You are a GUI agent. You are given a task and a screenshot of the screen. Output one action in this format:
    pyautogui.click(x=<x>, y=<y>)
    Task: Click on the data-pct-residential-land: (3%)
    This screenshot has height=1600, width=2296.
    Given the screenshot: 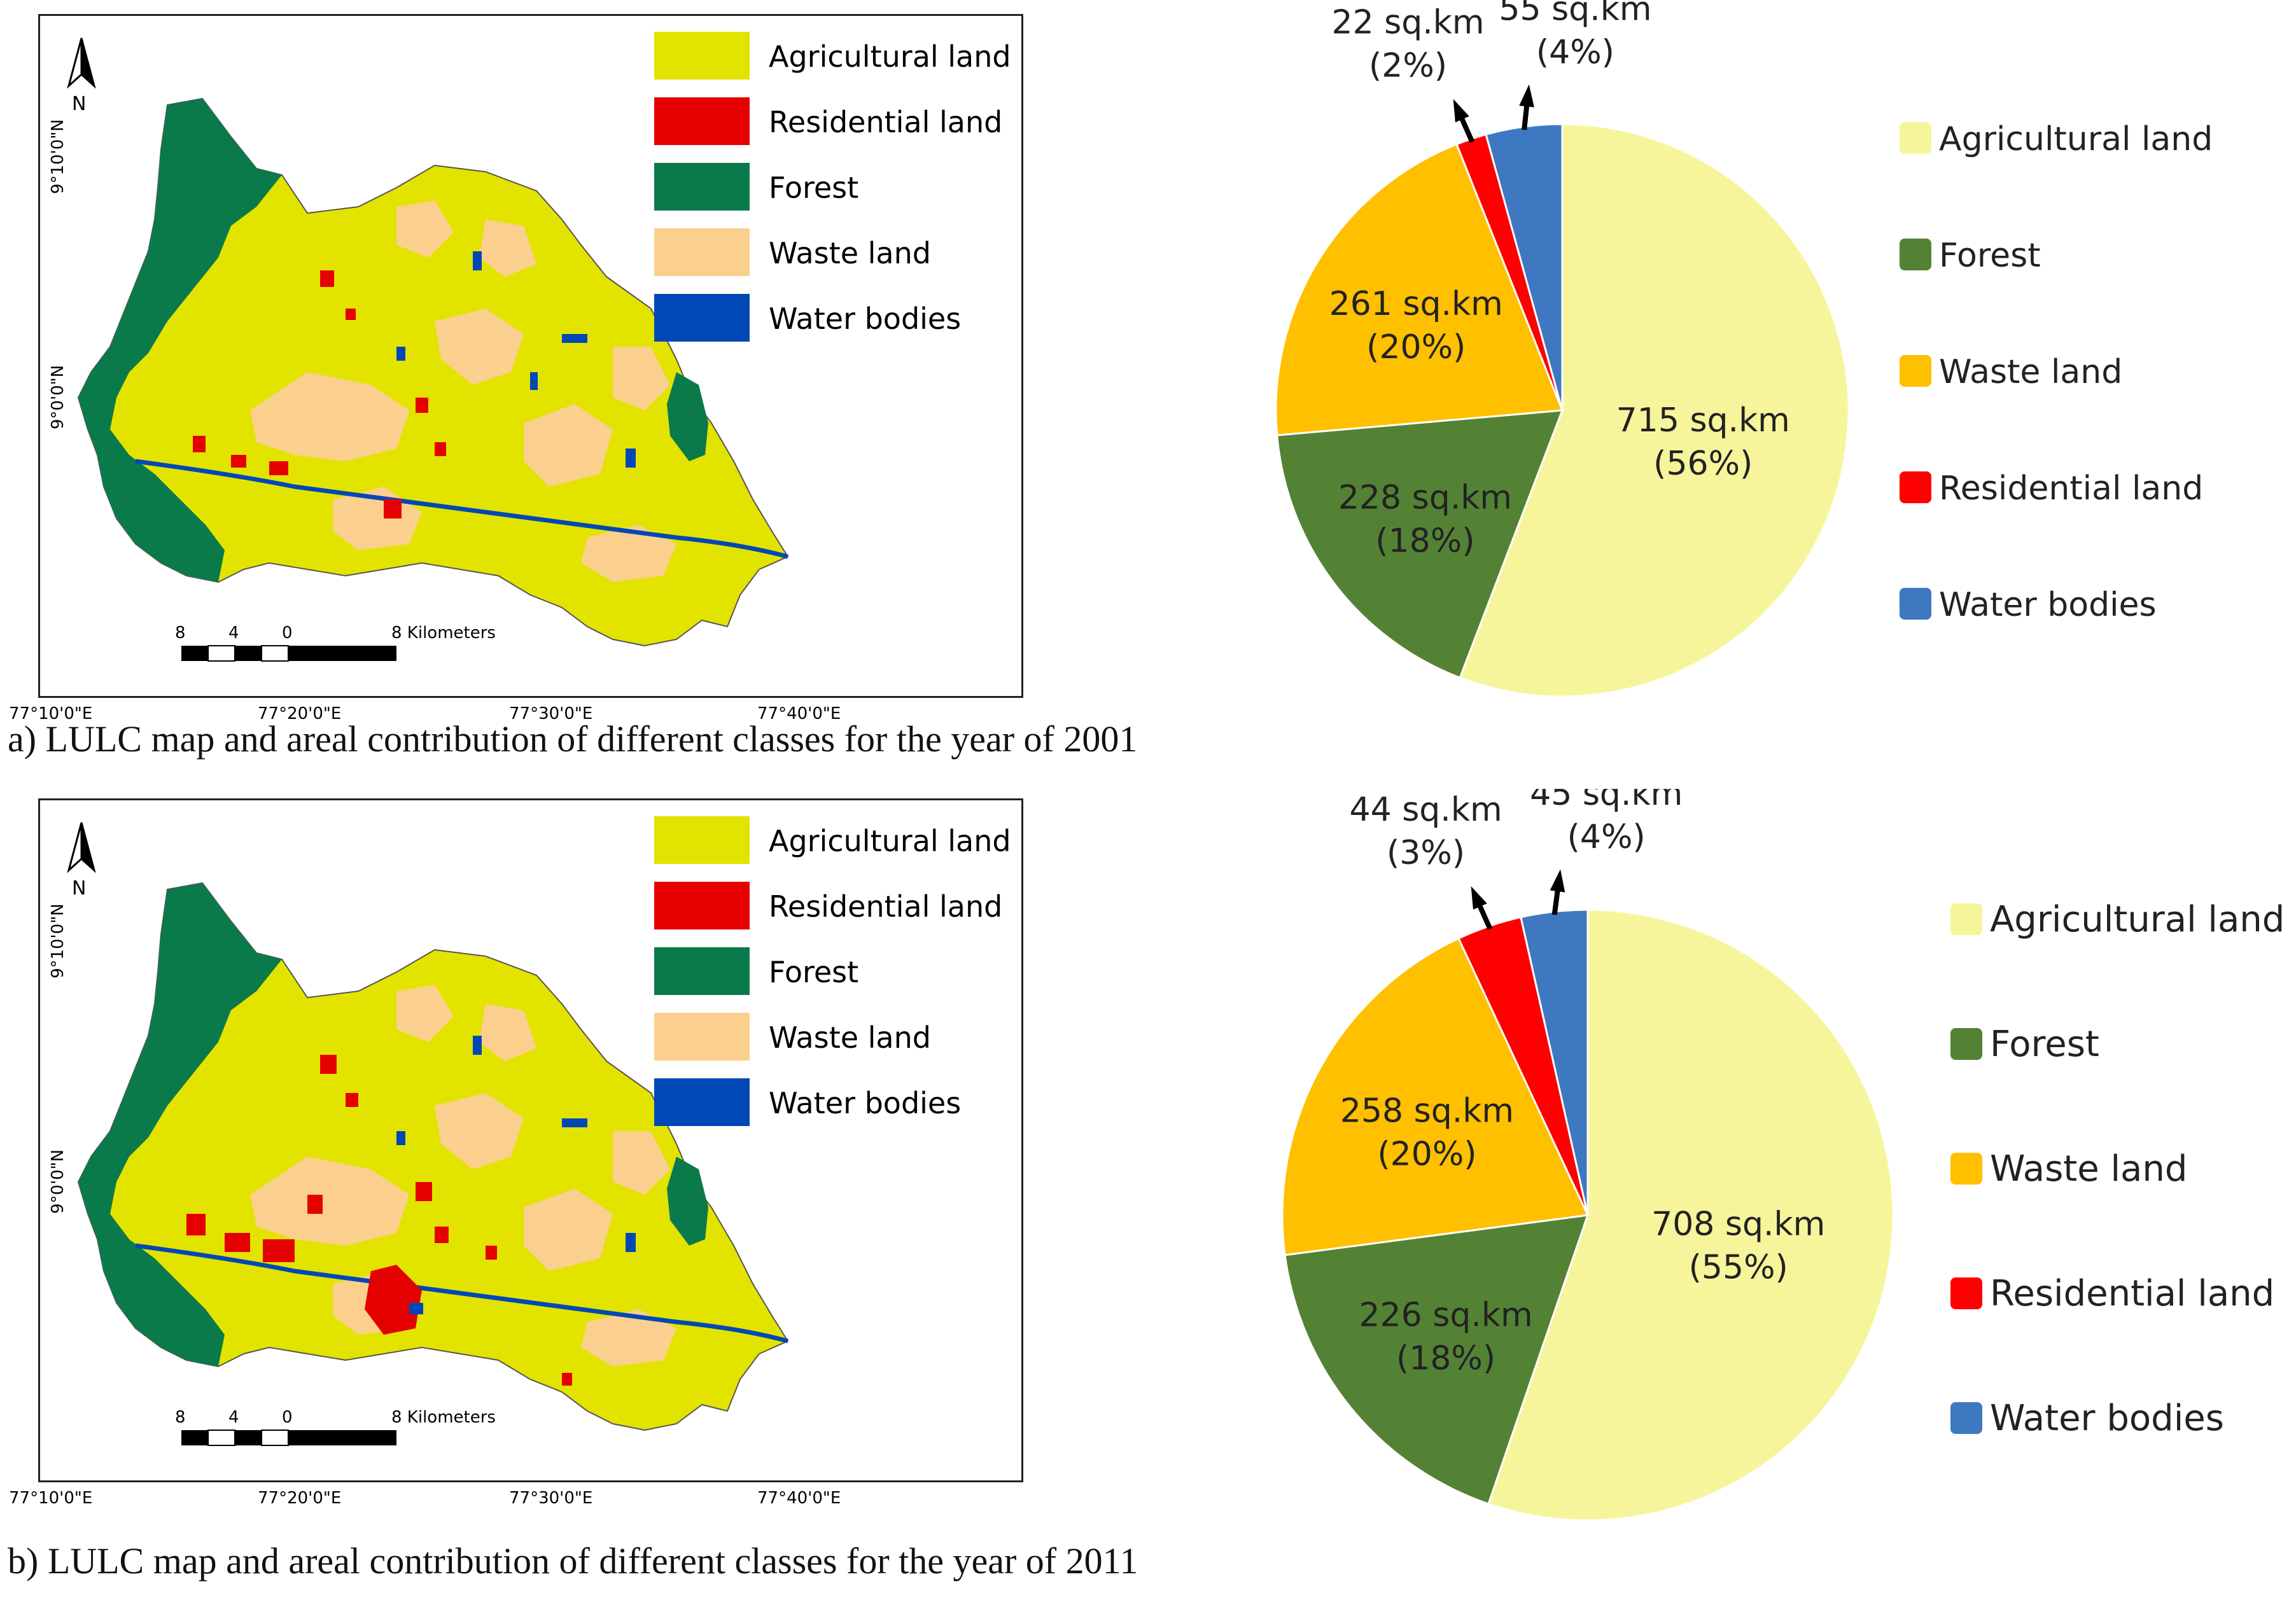 What is the action you would take?
    pyautogui.click(x=1426, y=853)
    